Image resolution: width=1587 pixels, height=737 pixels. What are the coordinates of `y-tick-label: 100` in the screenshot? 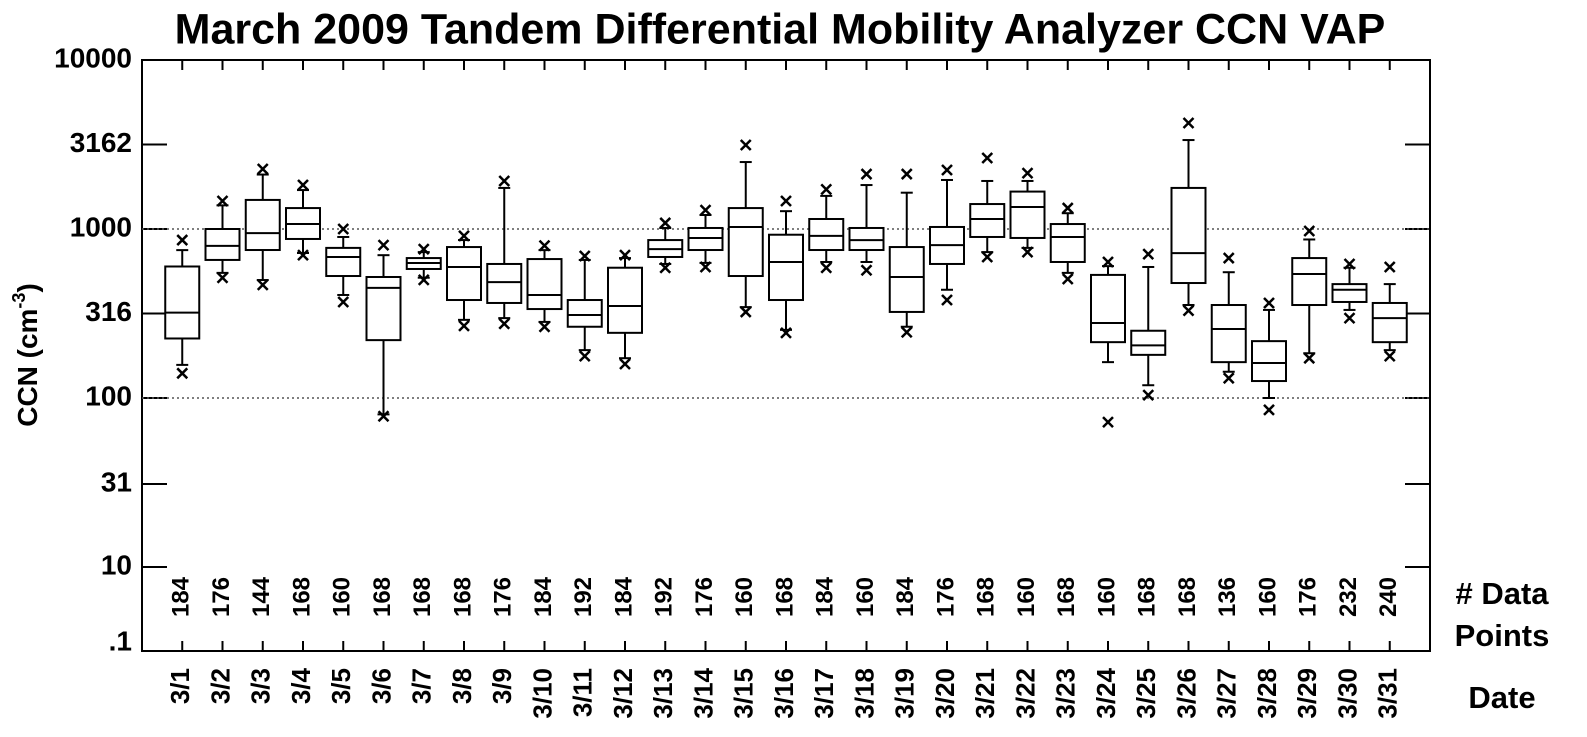 It's located at (108, 395).